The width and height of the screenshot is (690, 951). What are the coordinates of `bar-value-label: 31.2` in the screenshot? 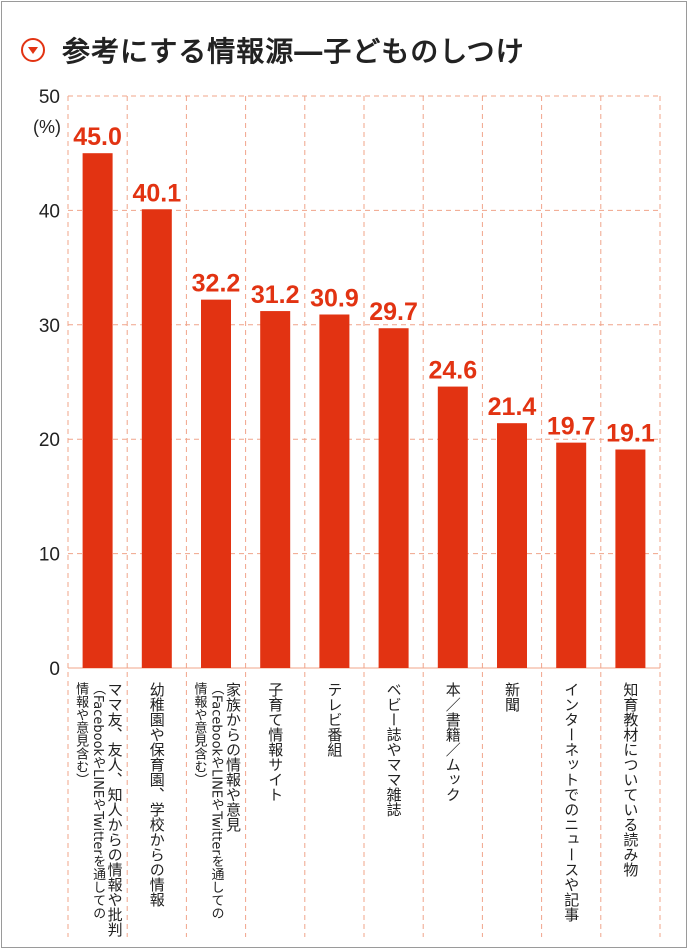 It's located at (275, 295).